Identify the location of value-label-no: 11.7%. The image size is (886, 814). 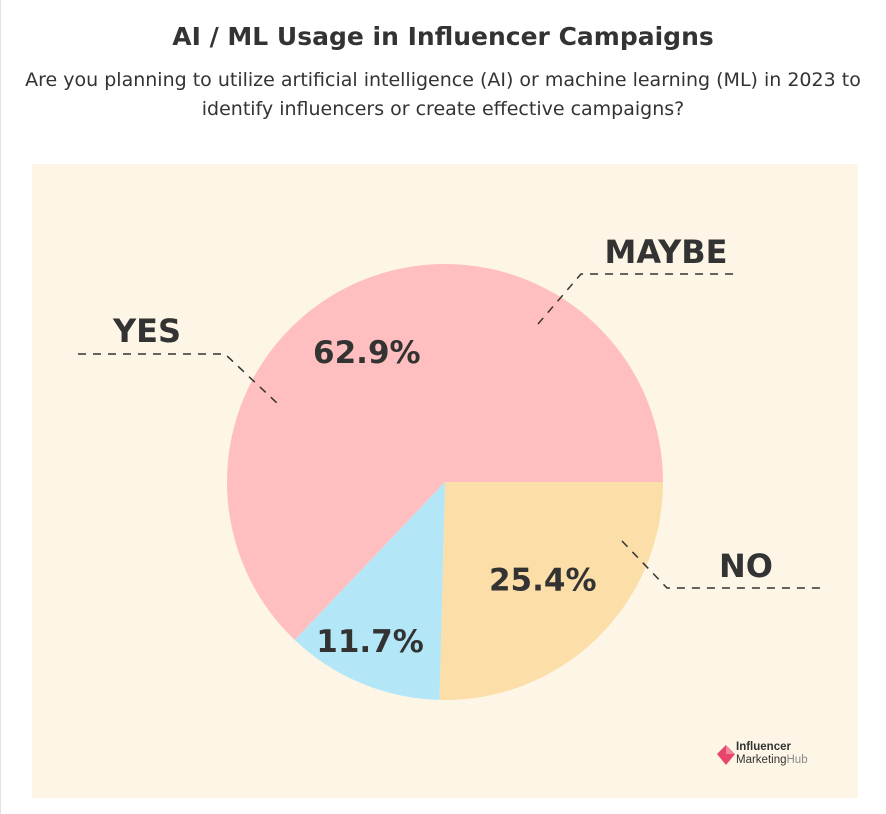
(370, 642).